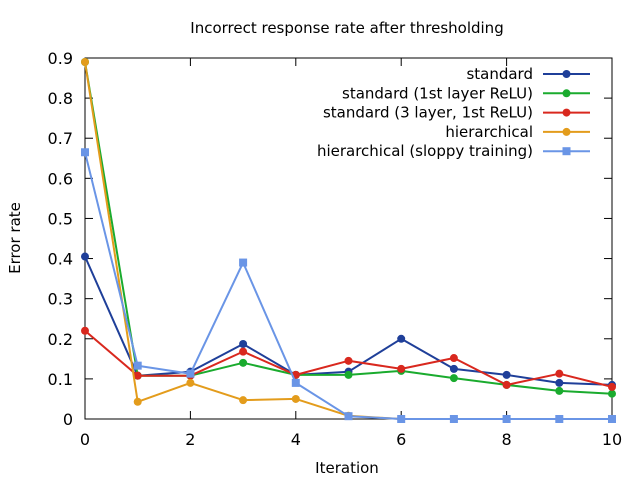 This screenshot has width=640, height=480. What do you see at coordinates (437, 93) in the screenshot?
I see `legend-label: standard (1st layer ReLU)` at bounding box center [437, 93].